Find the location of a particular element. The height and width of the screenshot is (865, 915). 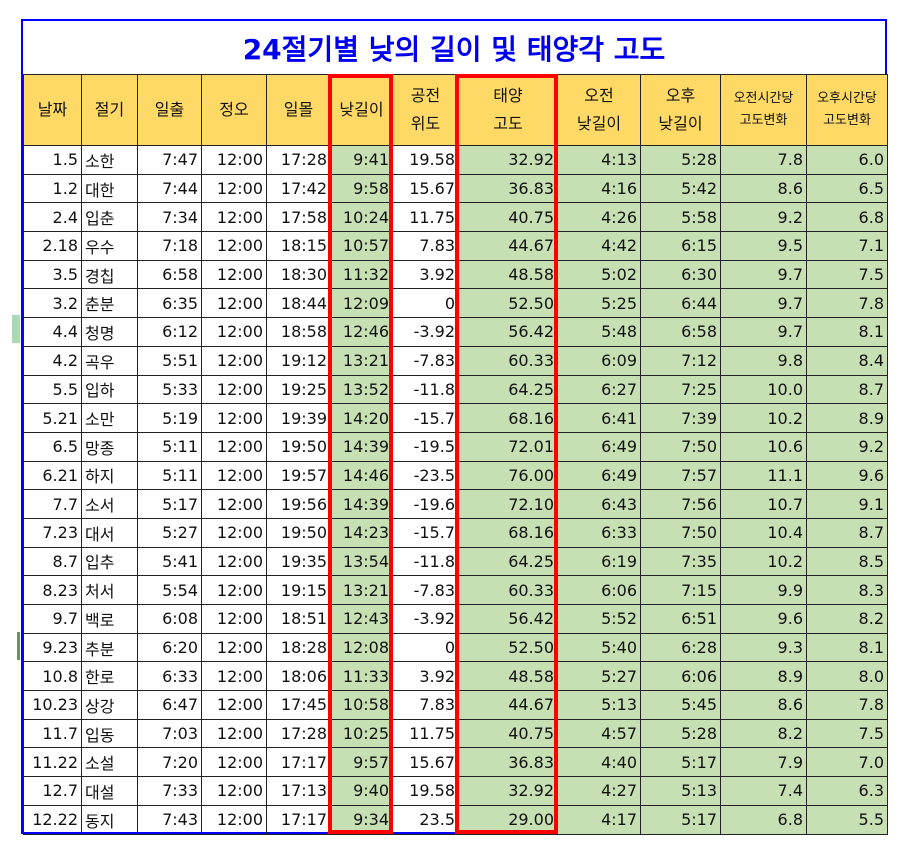

cell-day-length: 12:08 is located at coordinates (361, 647).